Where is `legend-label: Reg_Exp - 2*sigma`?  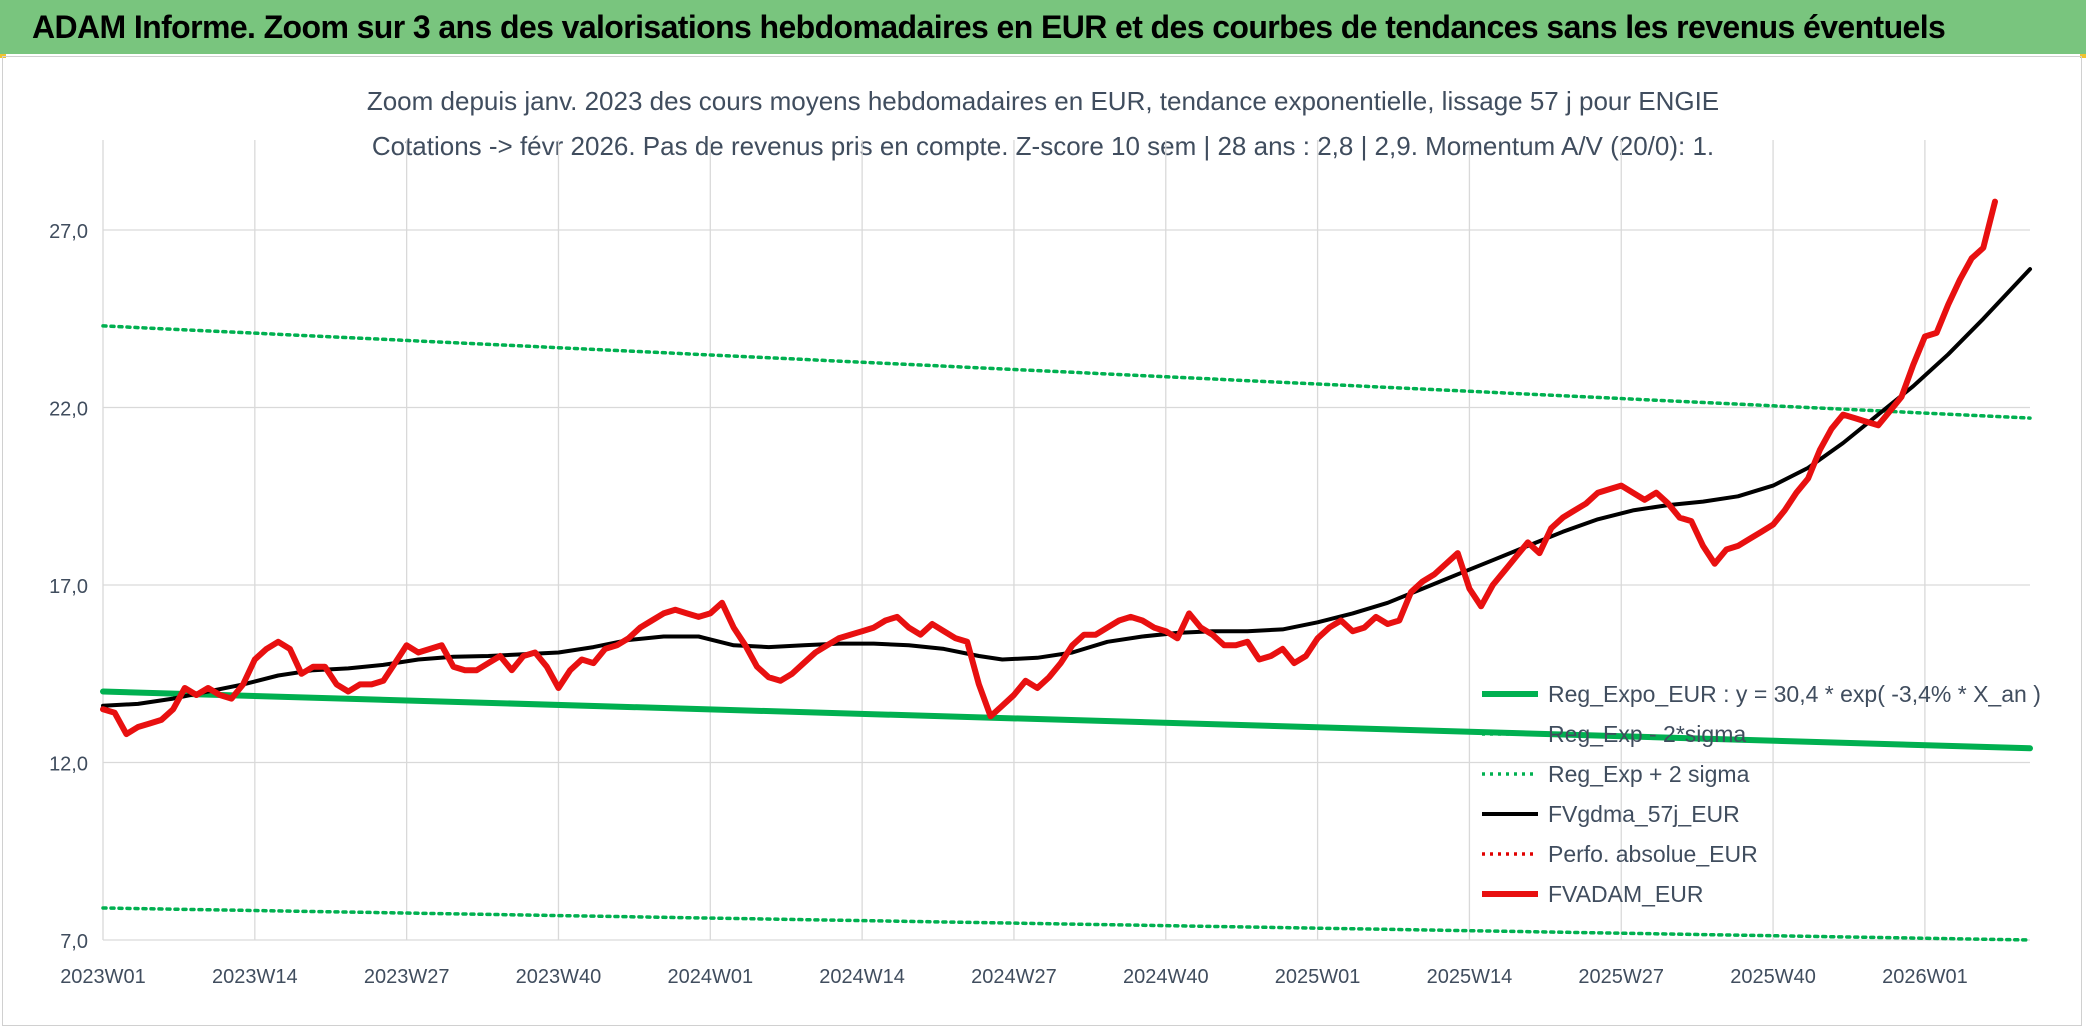
legend-label: Reg_Exp - 2*sigma is located at coordinates (1647, 734).